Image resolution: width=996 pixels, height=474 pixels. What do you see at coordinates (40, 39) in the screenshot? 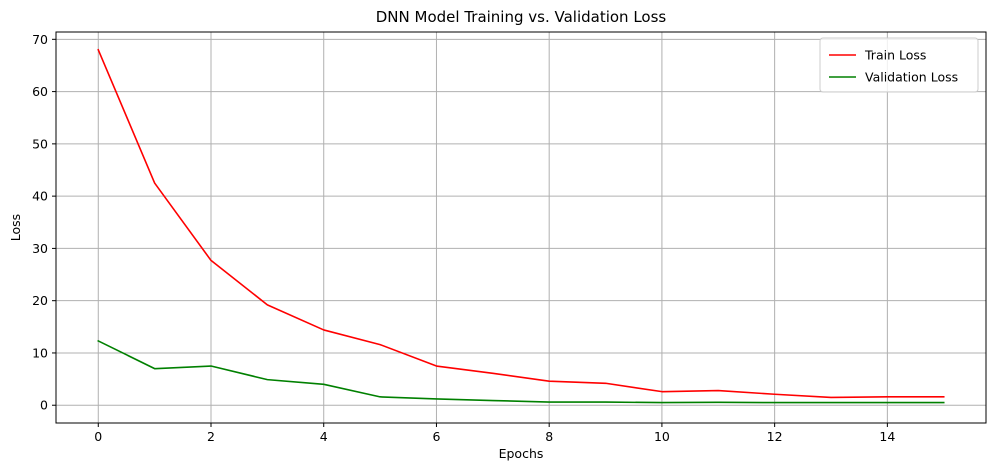
I see `y-tick-label: 70` at bounding box center [40, 39].